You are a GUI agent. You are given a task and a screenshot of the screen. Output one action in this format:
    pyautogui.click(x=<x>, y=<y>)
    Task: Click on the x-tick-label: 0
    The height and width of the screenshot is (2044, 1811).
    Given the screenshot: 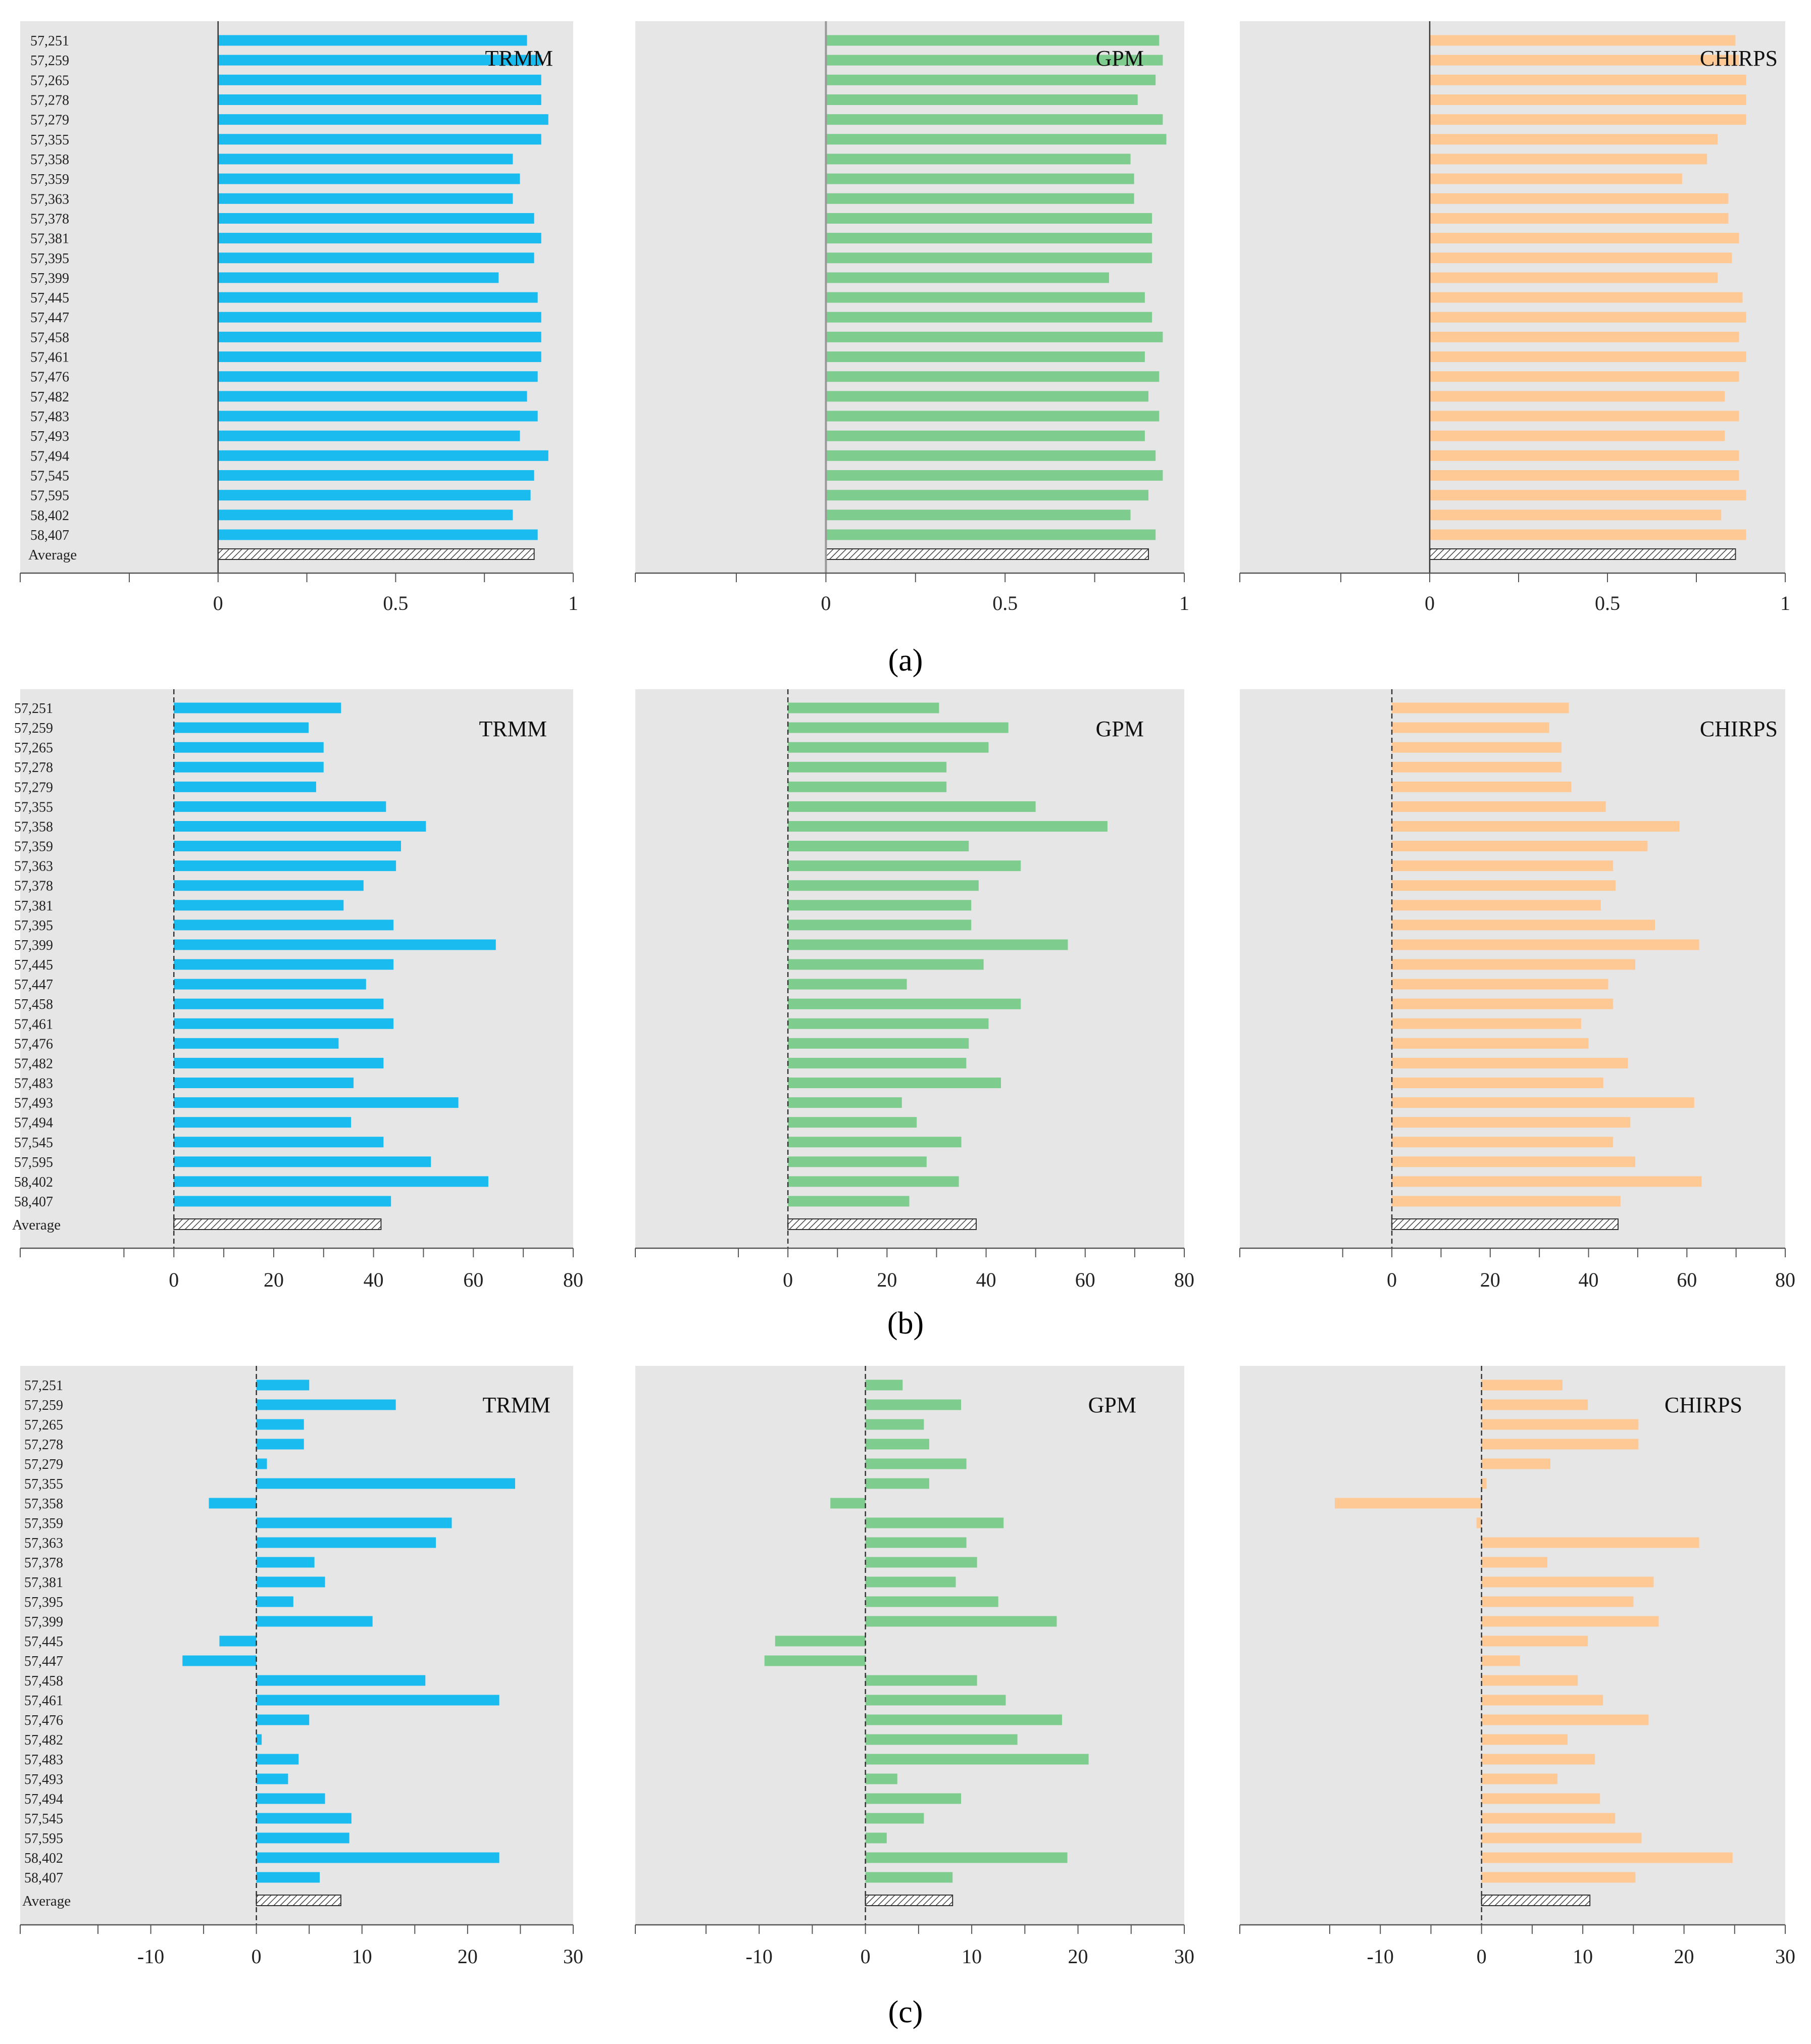 What is the action you would take?
    pyautogui.click(x=1482, y=1956)
    